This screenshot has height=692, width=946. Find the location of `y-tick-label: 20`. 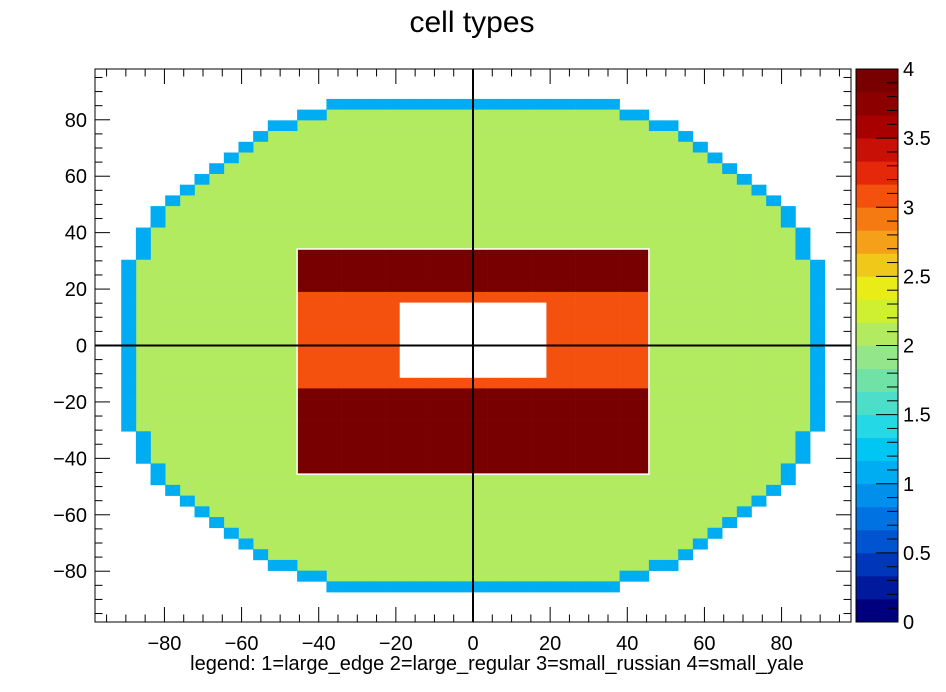

y-tick-label: 20 is located at coordinates (76, 290).